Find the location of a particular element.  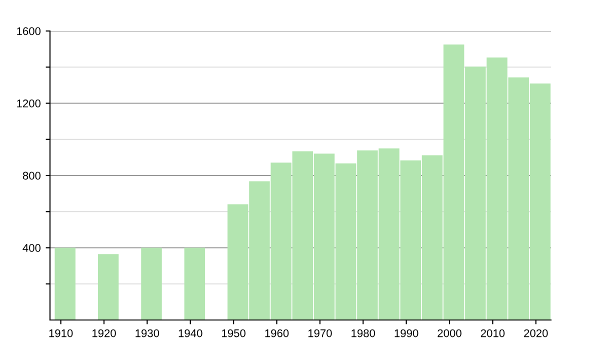

x-tick-label: 1910 is located at coordinates (61, 333).